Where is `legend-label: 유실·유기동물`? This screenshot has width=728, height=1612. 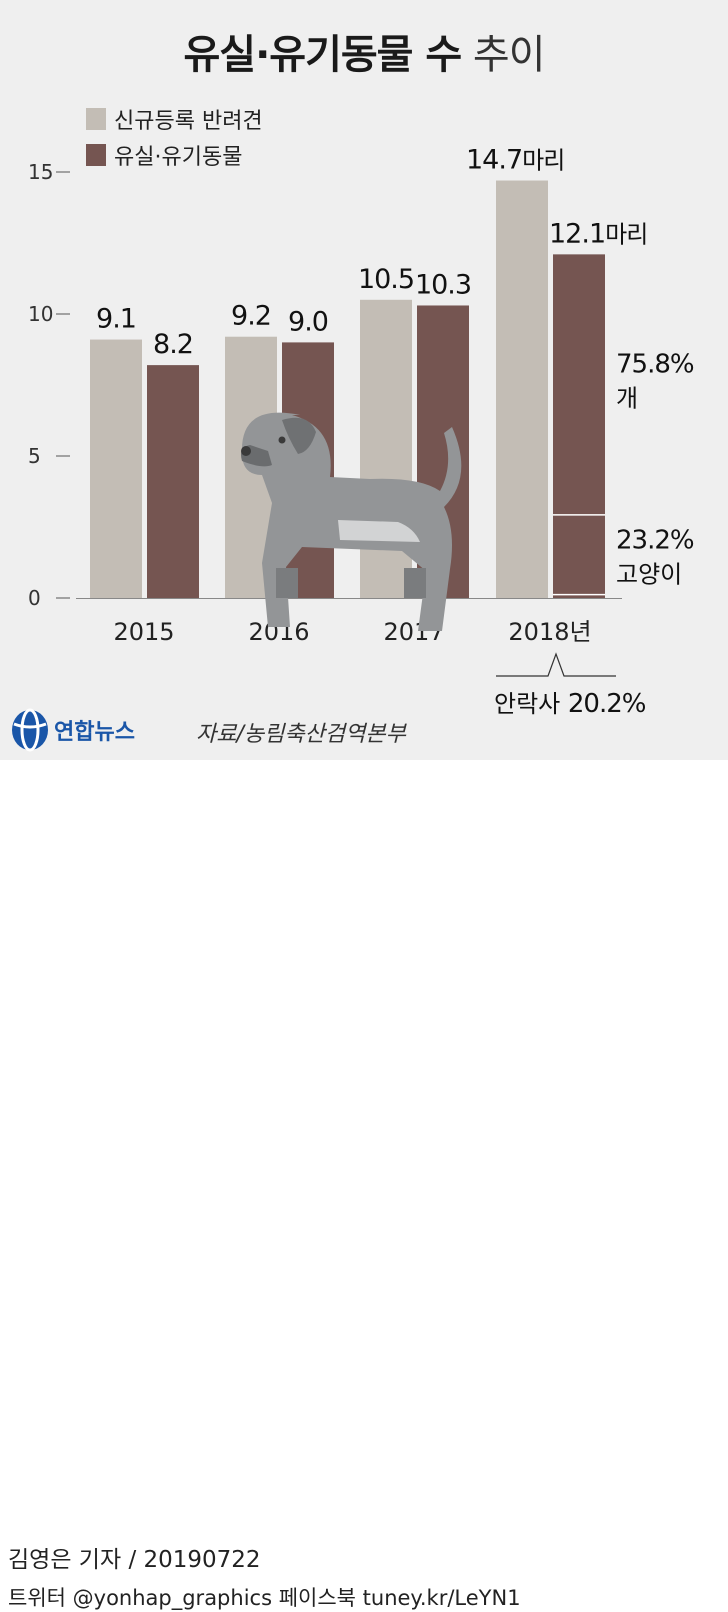
legend-label: 유실·유기동물 is located at coordinates (178, 157).